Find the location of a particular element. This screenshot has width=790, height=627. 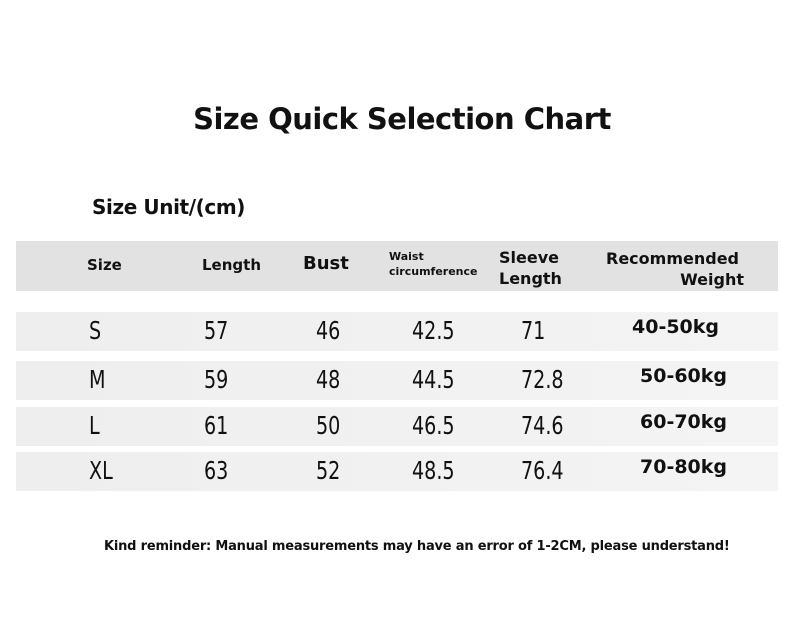

cell-size: S is located at coordinates (95, 330).